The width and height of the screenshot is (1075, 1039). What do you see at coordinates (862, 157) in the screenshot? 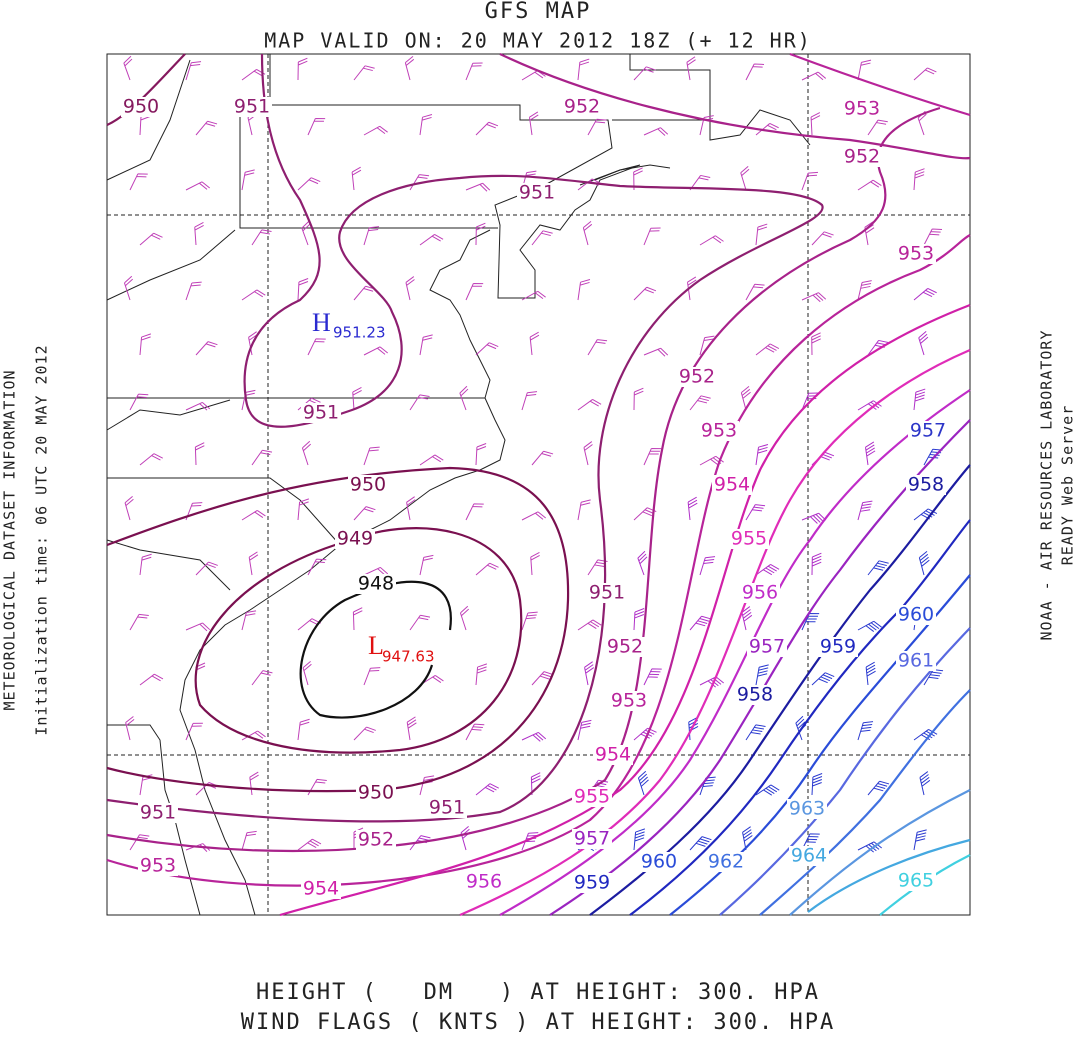
I see `contour-label: 952` at bounding box center [862, 157].